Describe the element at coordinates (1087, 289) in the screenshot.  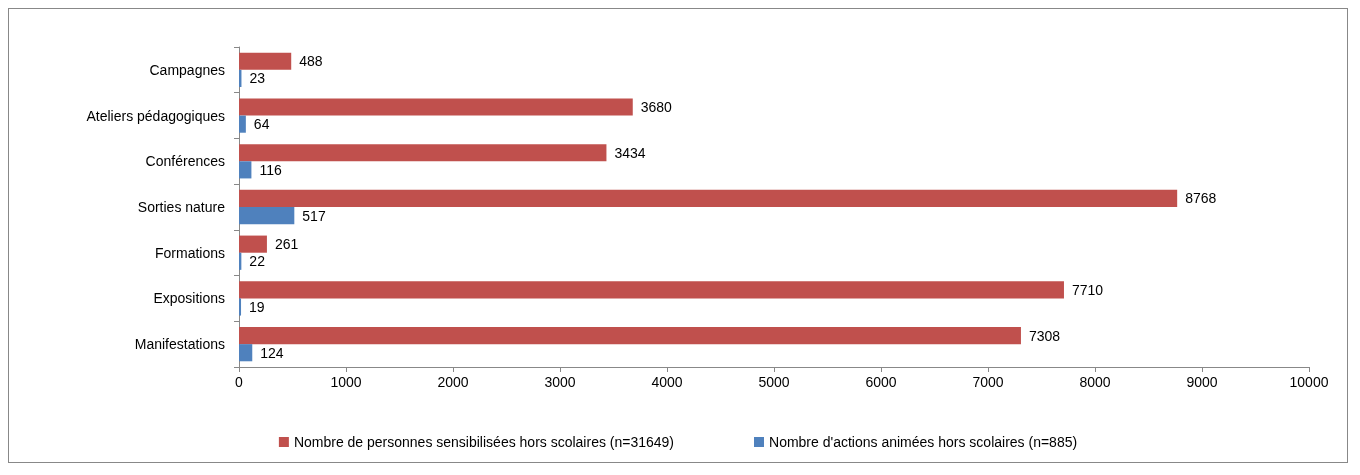
I see `data-label: 7710` at that location.